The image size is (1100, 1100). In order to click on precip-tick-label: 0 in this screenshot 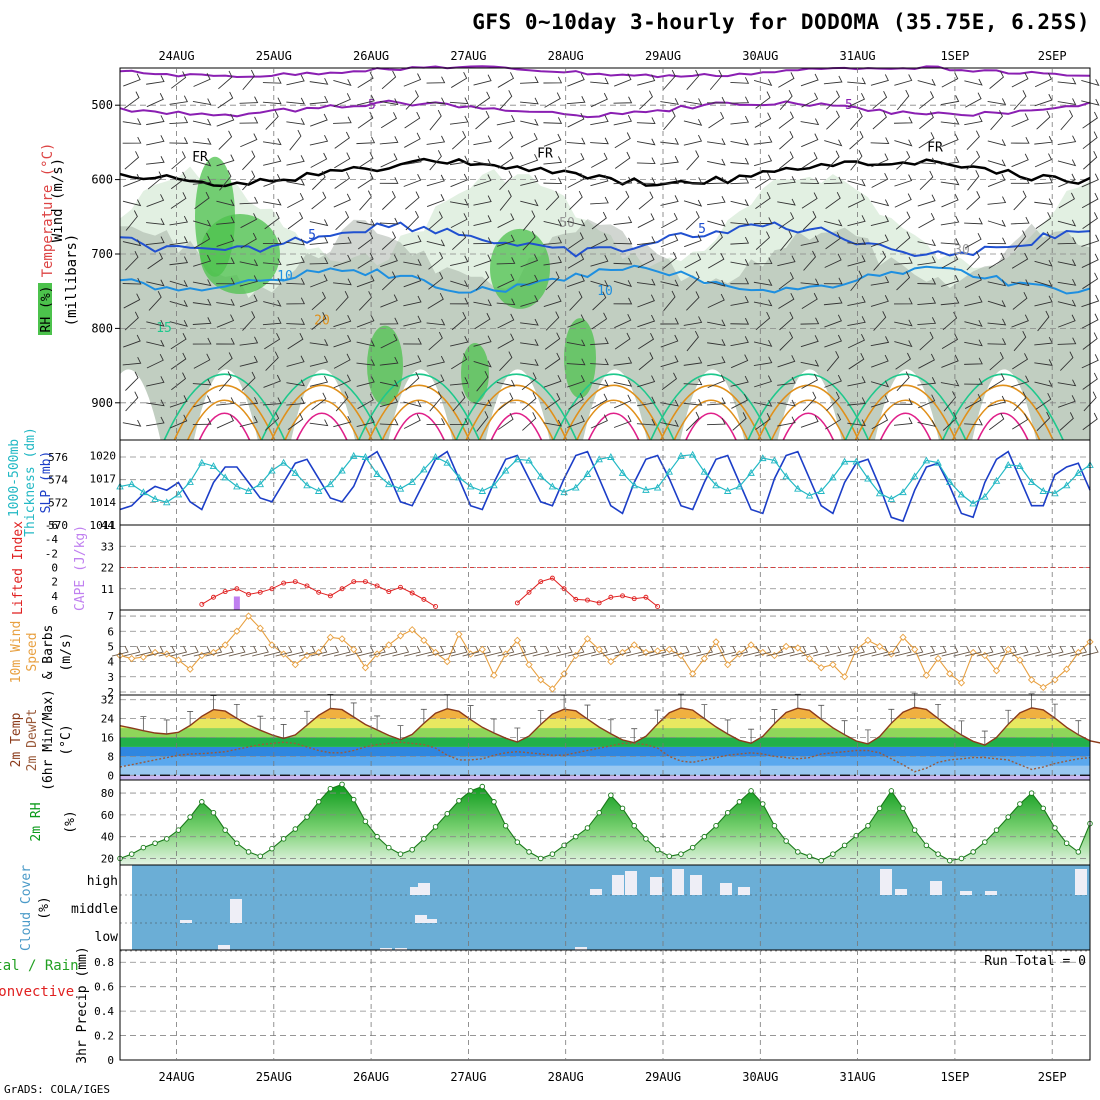, I will do `click(110, 1060)`.